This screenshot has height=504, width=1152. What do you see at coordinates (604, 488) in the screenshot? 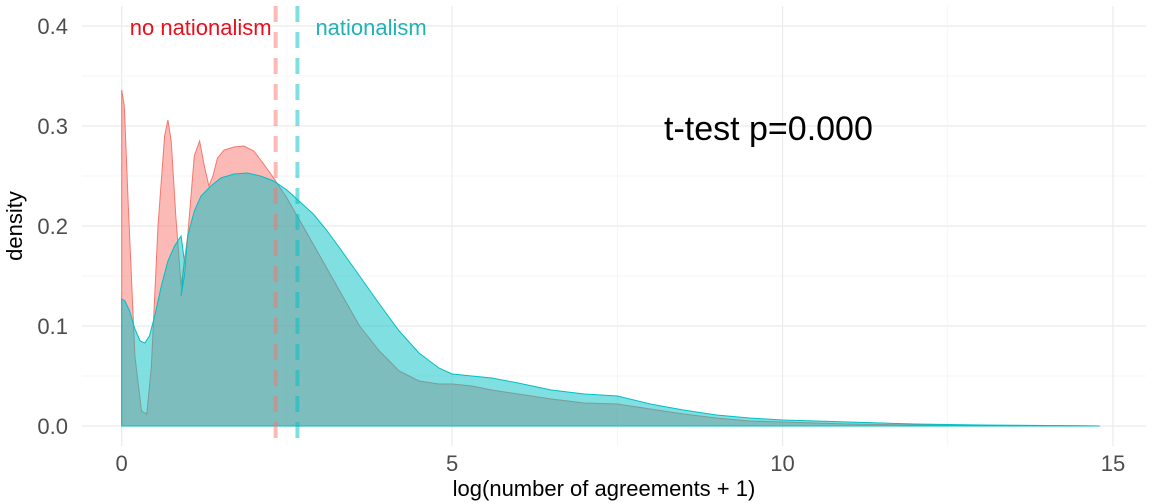
I see `x-axis-title: log(number of agreements + 1)` at bounding box center [604, 488].